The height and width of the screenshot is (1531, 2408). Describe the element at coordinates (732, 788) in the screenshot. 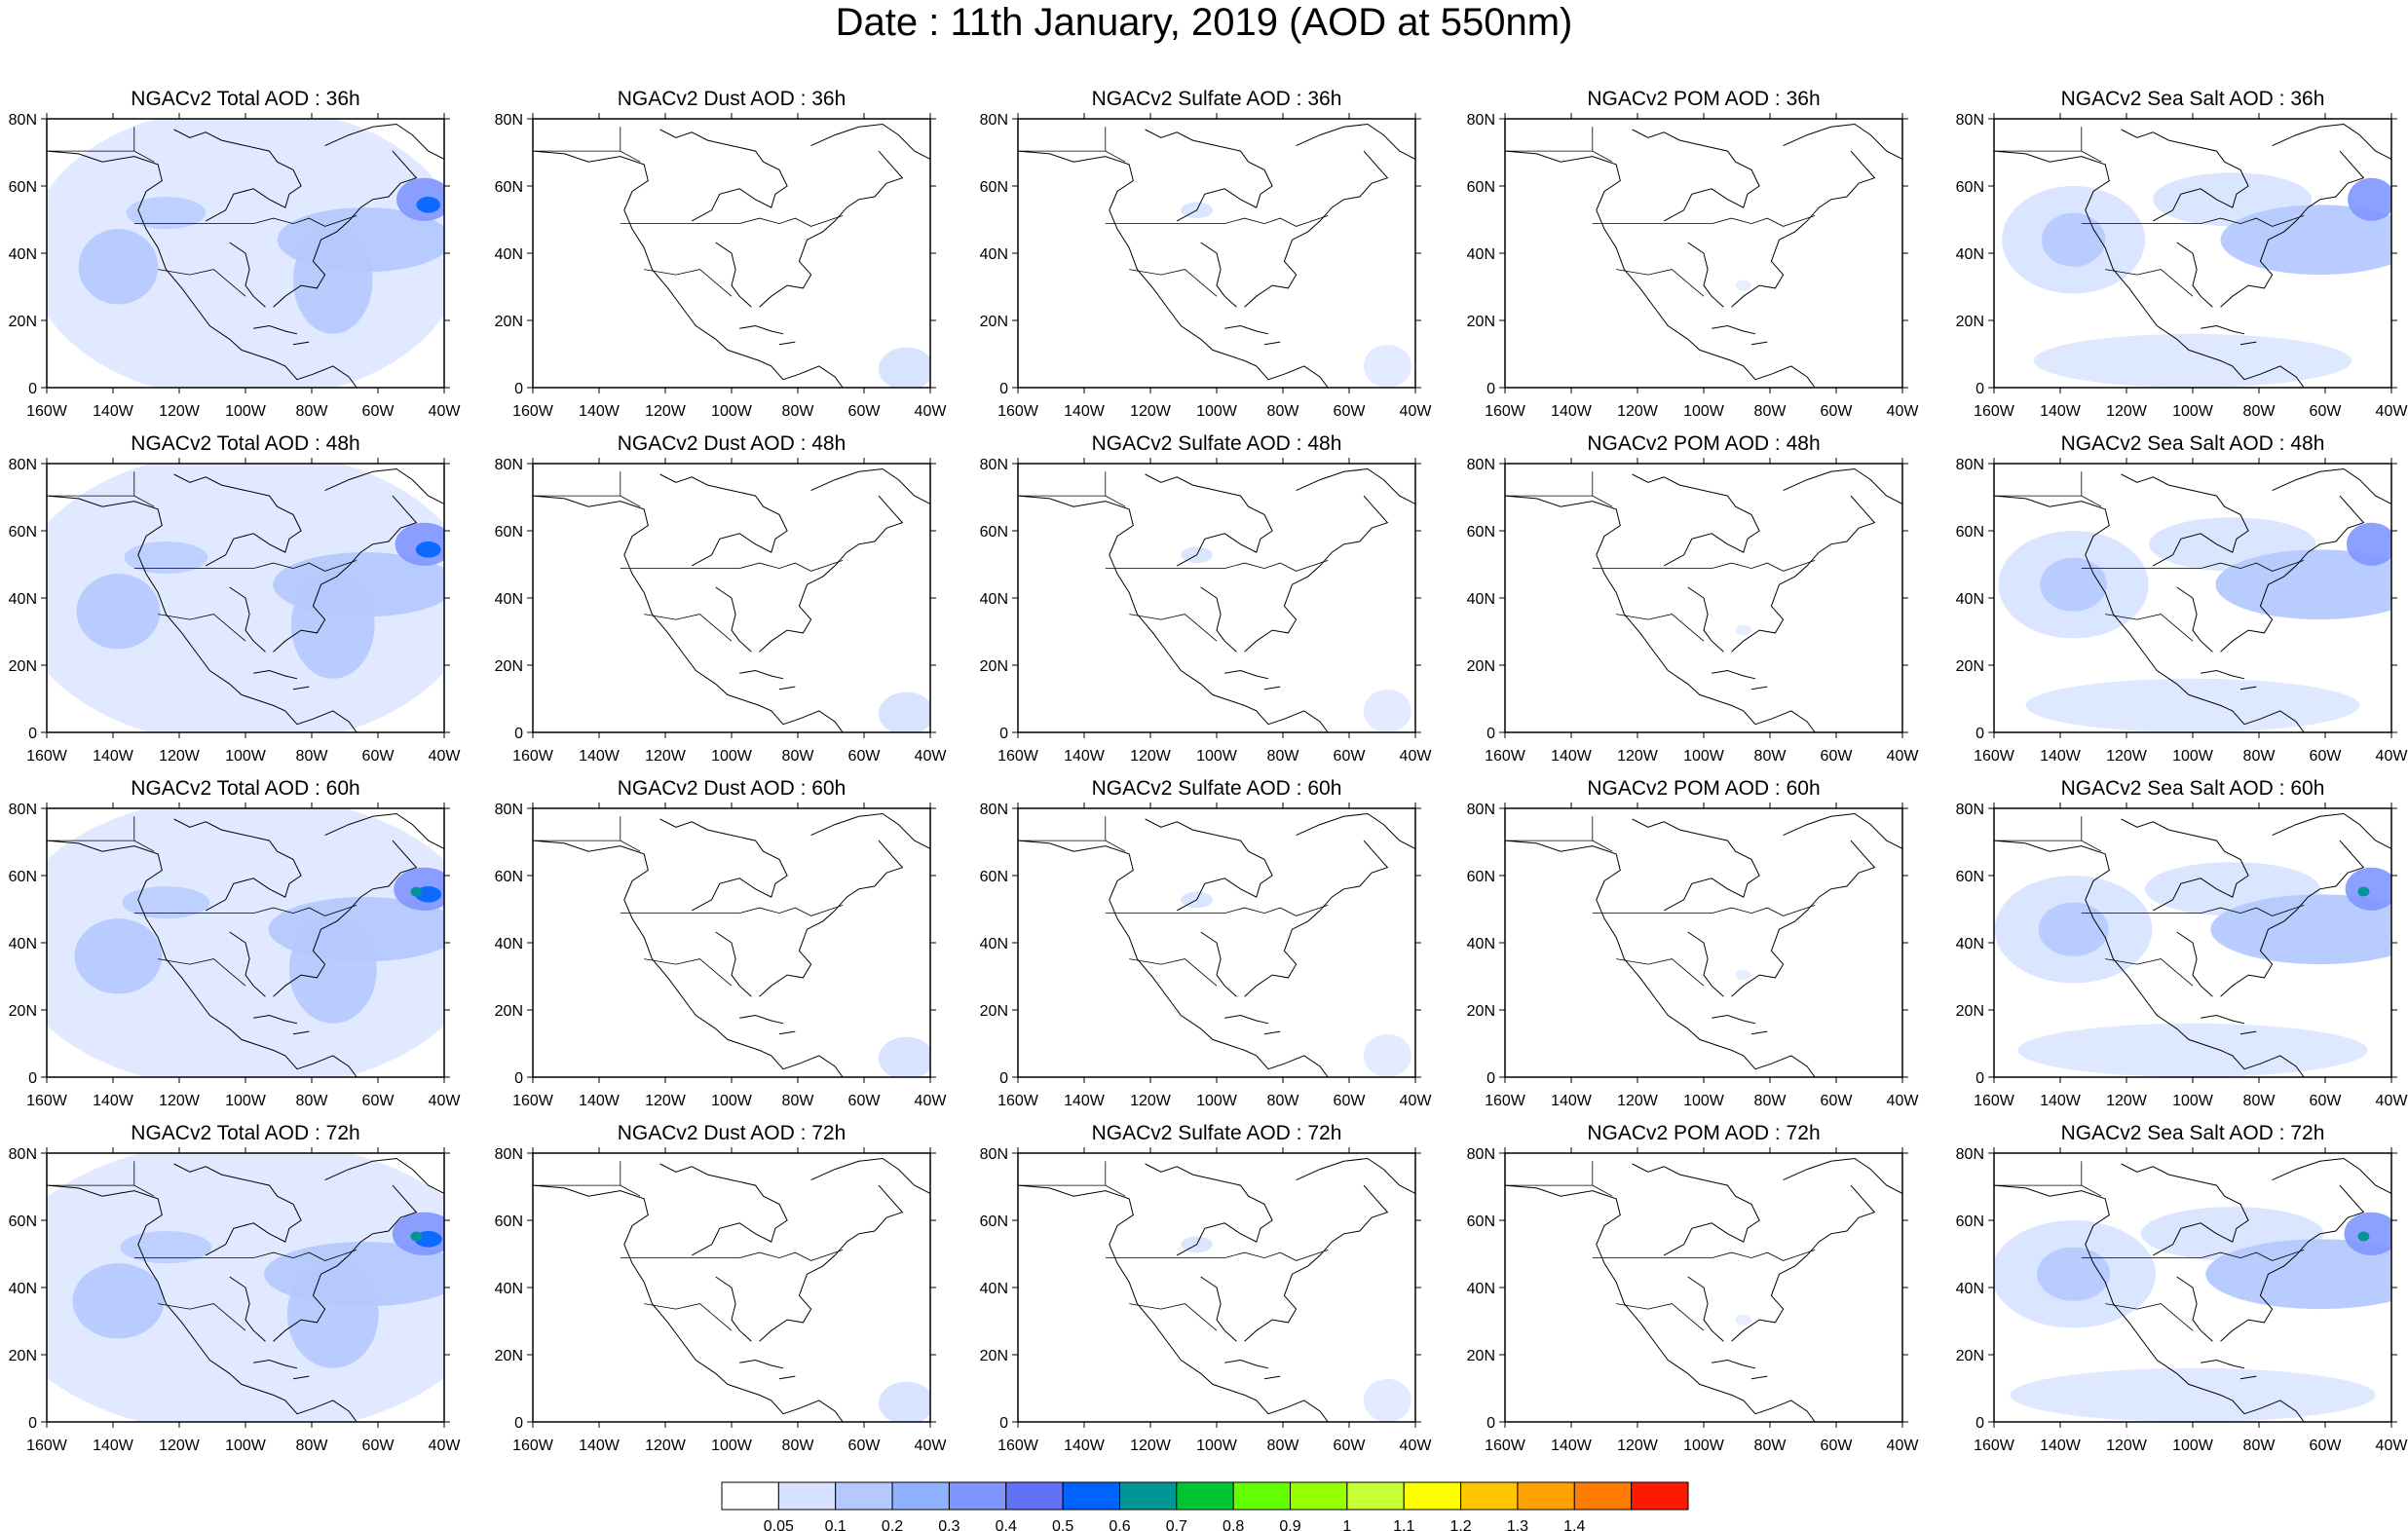

I see `panel-title: NGACv2 Dust AOD : 60h` at that location.